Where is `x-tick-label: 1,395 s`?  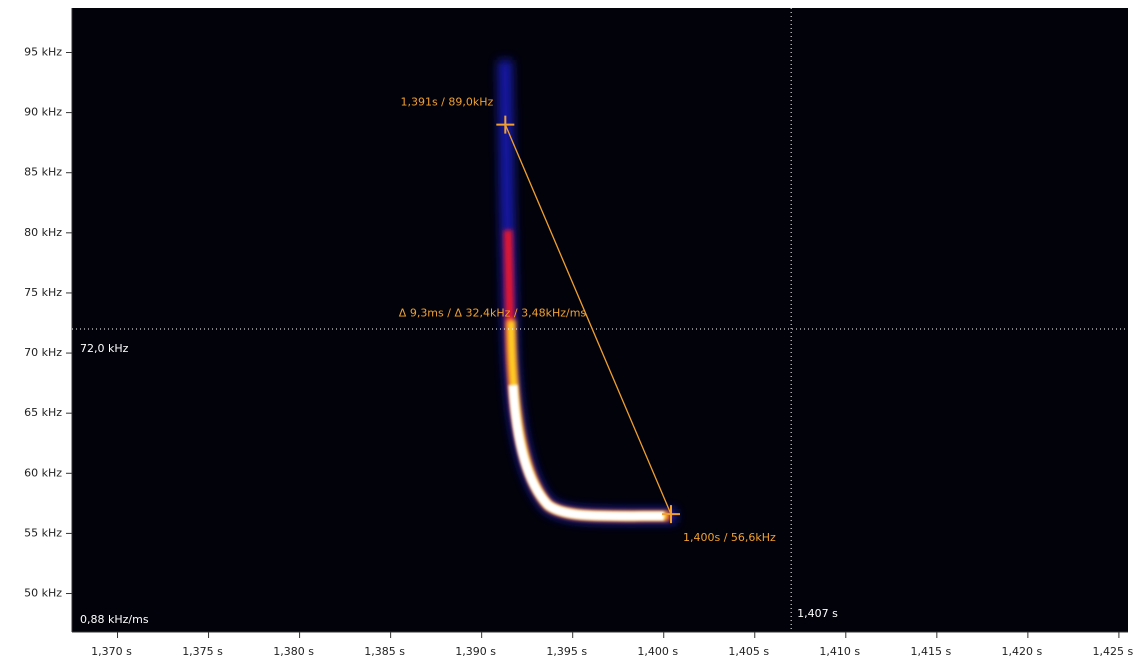
x-tick-label: 1,395 s is located at coordinates (566, 651).